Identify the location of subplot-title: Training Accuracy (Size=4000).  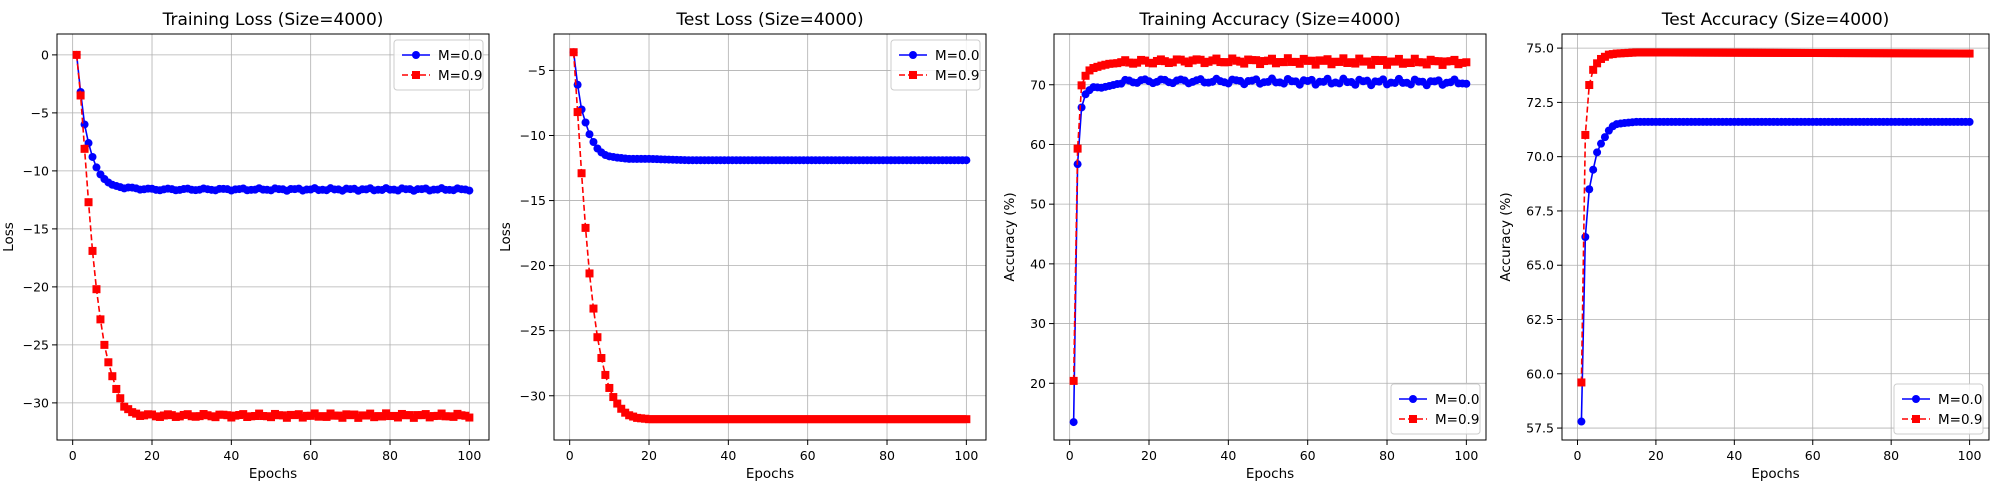
(1269, 20).